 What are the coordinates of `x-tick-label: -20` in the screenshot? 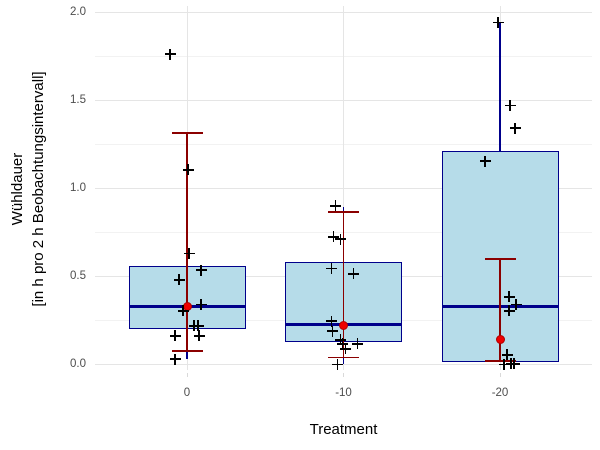 It's located at (500, 393).